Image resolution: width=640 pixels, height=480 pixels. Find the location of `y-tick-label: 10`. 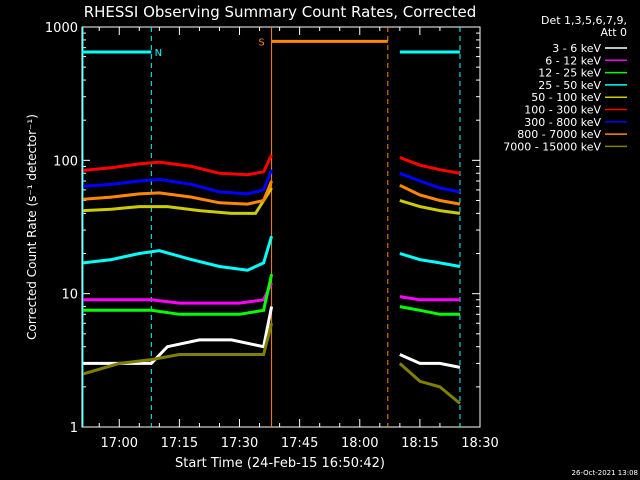

y-tick-label: 10 is located at coordinates (69, 295).